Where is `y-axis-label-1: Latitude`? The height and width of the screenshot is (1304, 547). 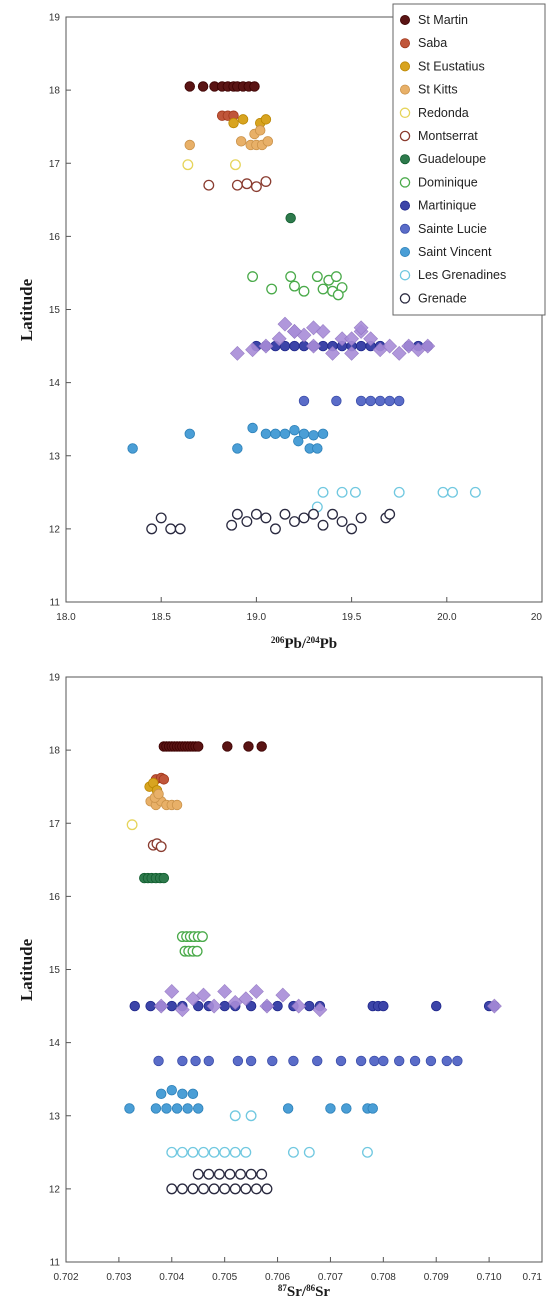 y-axis-label-1: Latitude is located at coordinates (26, 309).